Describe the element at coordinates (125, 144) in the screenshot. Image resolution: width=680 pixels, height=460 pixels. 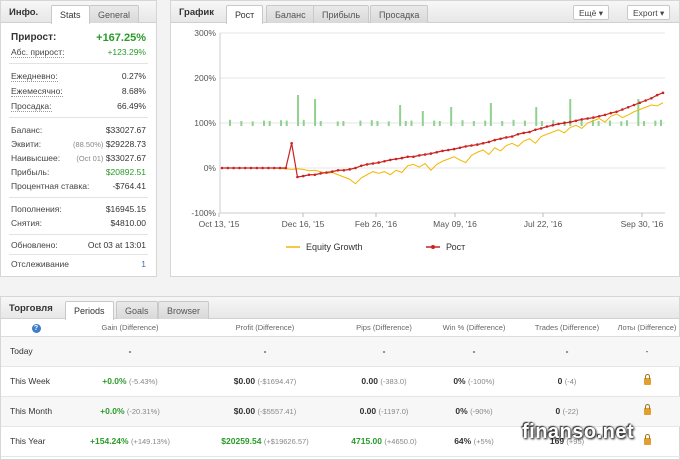
I see `equity-value: $29228.73` at that location.